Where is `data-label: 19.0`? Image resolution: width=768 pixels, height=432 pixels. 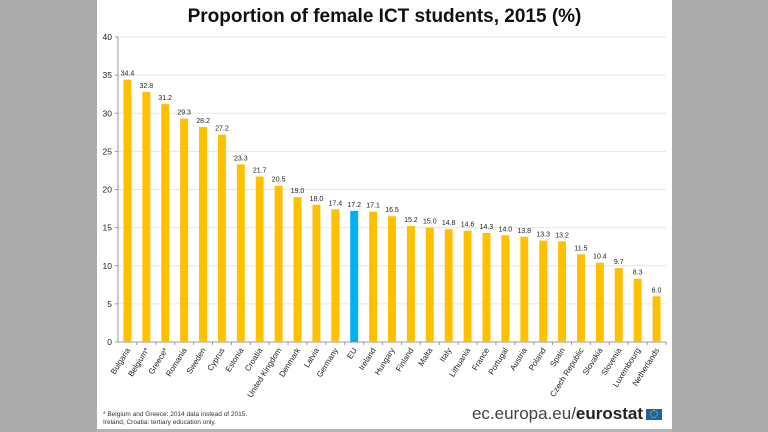 data-label: 19.0 is located at coordinates (298, 191).